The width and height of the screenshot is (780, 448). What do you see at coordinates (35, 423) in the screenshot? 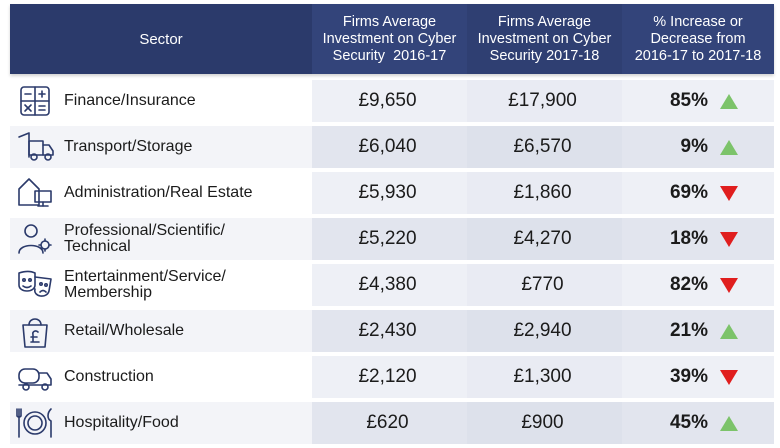
I see `plate-cutlery-icon` at bounding box center [35, 423].